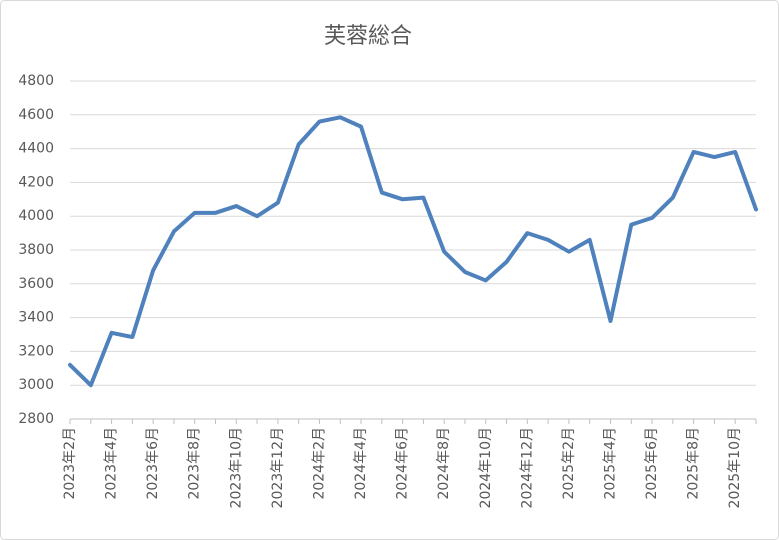  What do you see at coordinates (361, 463) in the screenshot?
I see `x-tick-label: 2024年4月` at bounding box center [361, 463].